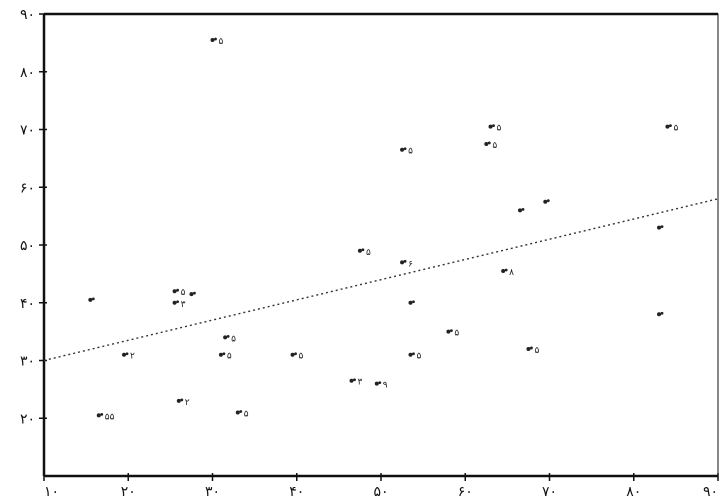 The height and width of the screenshot is (502, 725). Describe the element at coordinates (27, 304) in the screenshot. I see `y-tick-label: ۴۰` at that location.